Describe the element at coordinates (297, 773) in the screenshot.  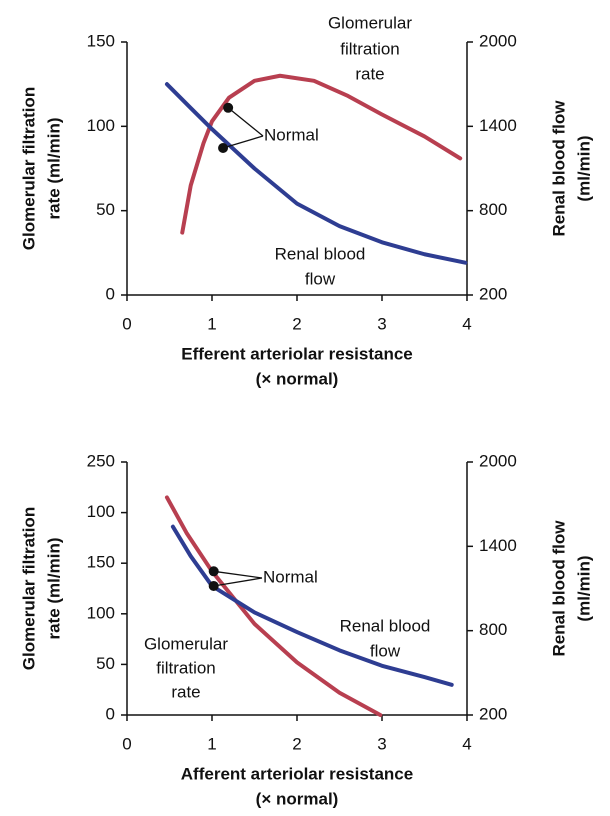
I see `x-axis-title: Afferent arteriolar resistance` at that location.